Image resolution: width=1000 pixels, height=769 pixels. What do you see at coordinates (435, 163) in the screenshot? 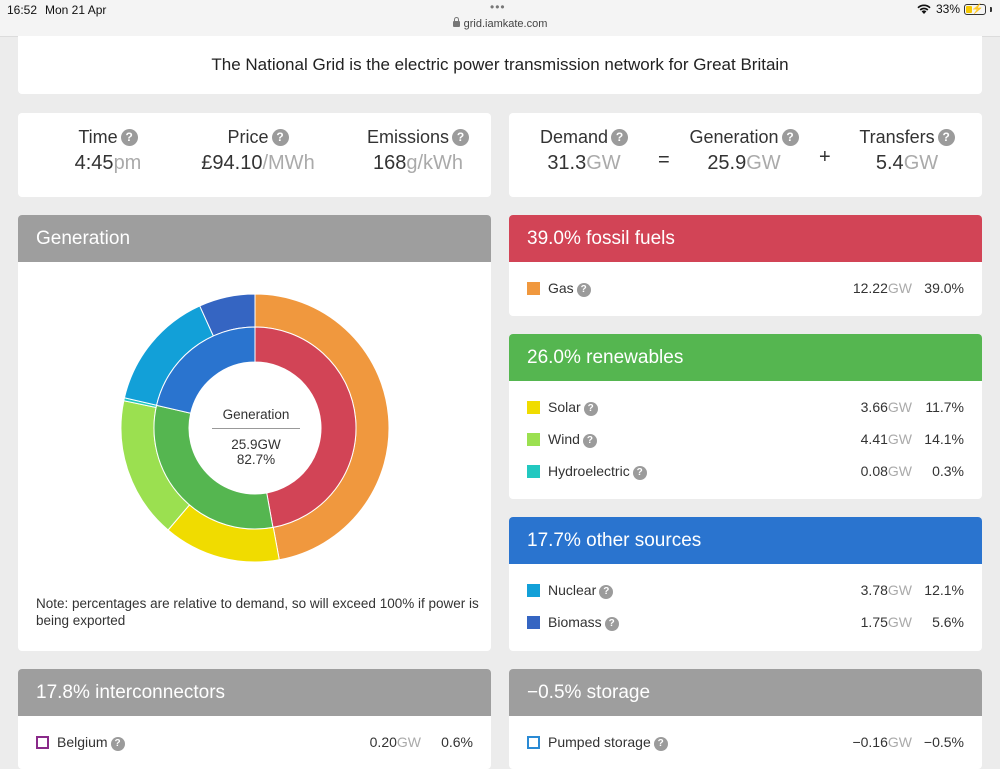
I see `emissions-unit: g/kWh` at bounding box center [435, 163].